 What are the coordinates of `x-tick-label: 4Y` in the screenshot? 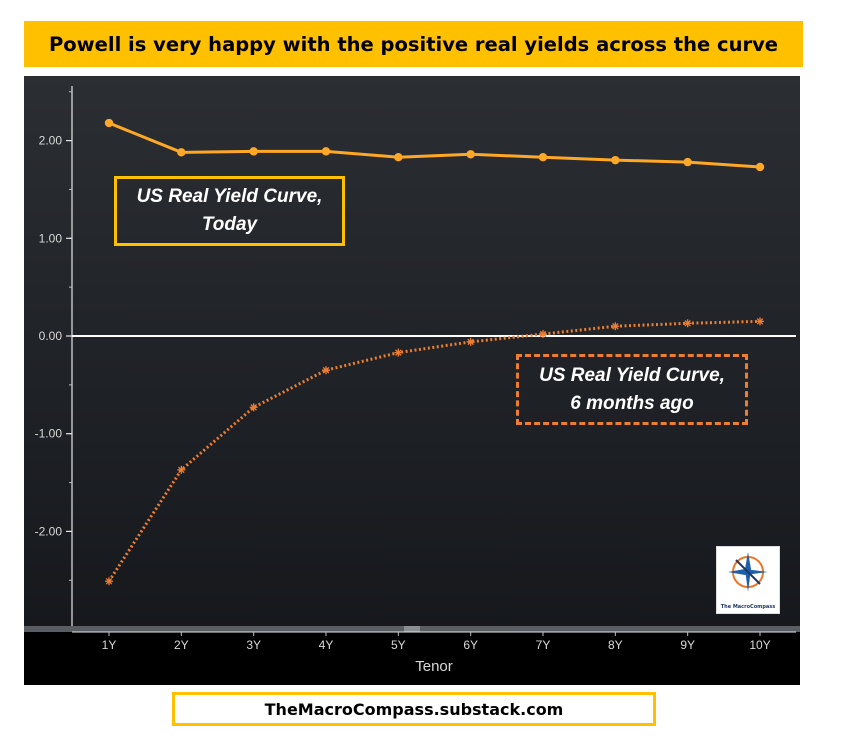 It's located at (326, 645).